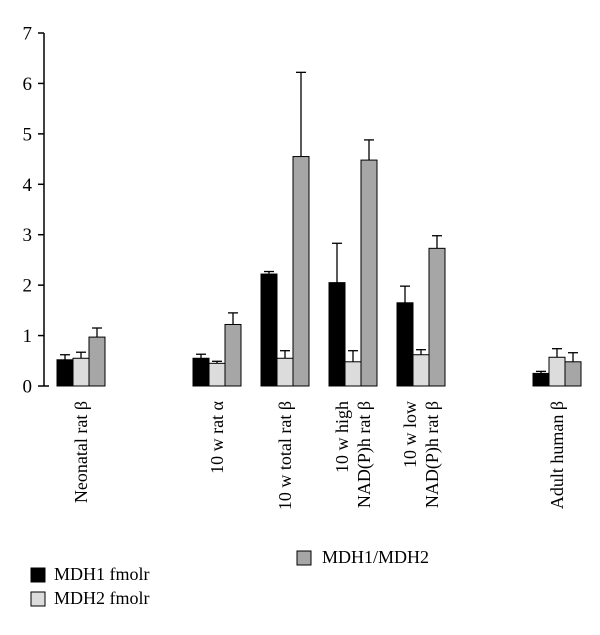 Image resolution: width=600 pixels, height=635 pixels. What do you see at coordinates (102, 574) in the screenshot?
I see `legend-label: MDH1 fmolr` at bounding box center [102, 574].